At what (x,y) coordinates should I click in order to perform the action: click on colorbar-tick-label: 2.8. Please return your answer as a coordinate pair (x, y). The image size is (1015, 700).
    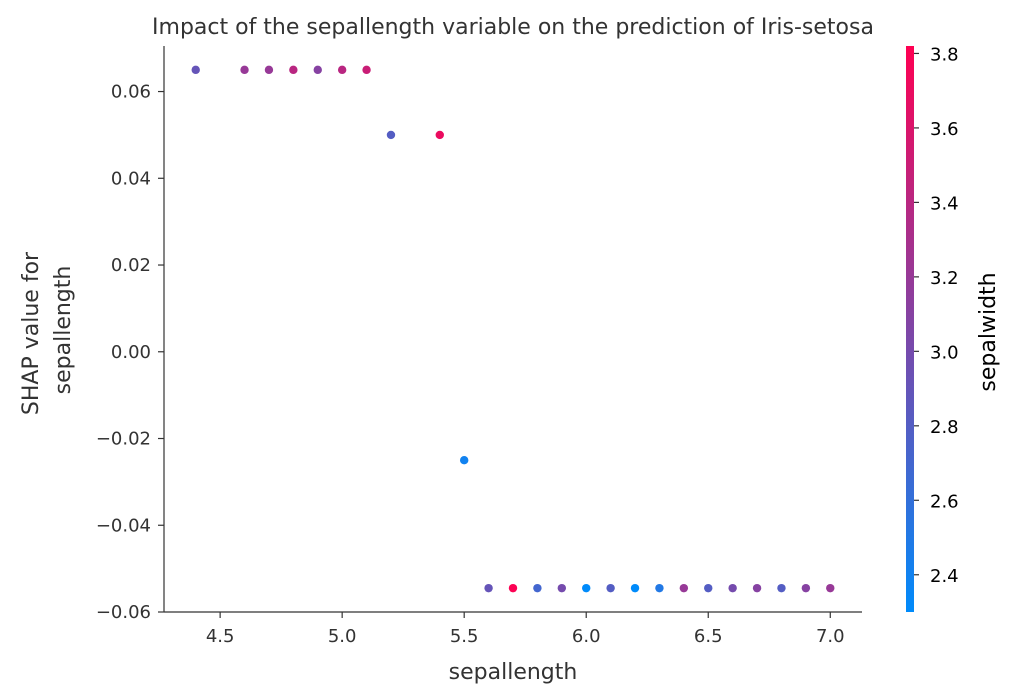
    Looking at the image, I should click on (944, 427).